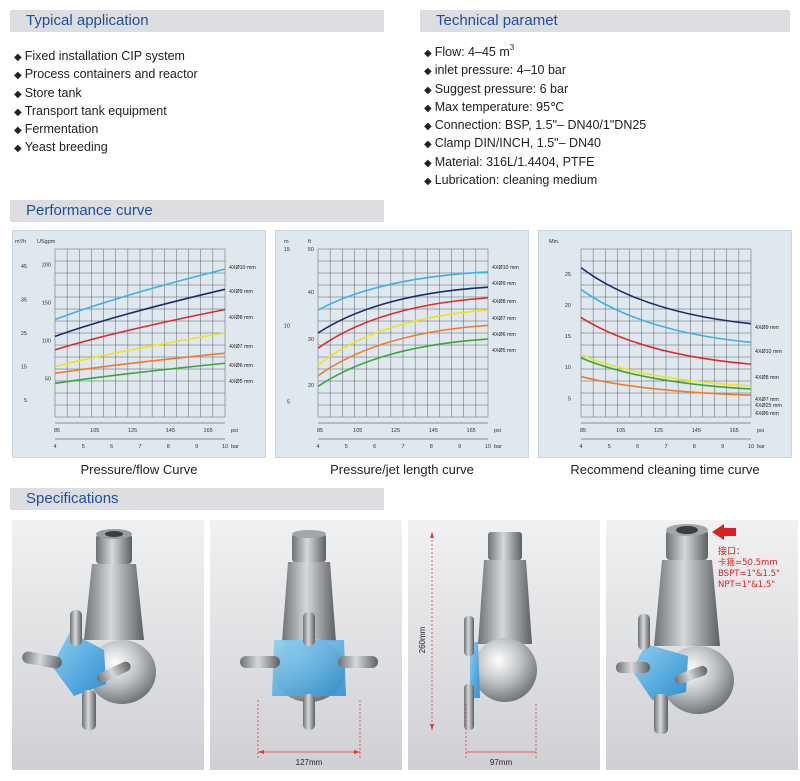 The image size is (800, 781). I want to click on product-view-front: 127mm, so click(306, 645).